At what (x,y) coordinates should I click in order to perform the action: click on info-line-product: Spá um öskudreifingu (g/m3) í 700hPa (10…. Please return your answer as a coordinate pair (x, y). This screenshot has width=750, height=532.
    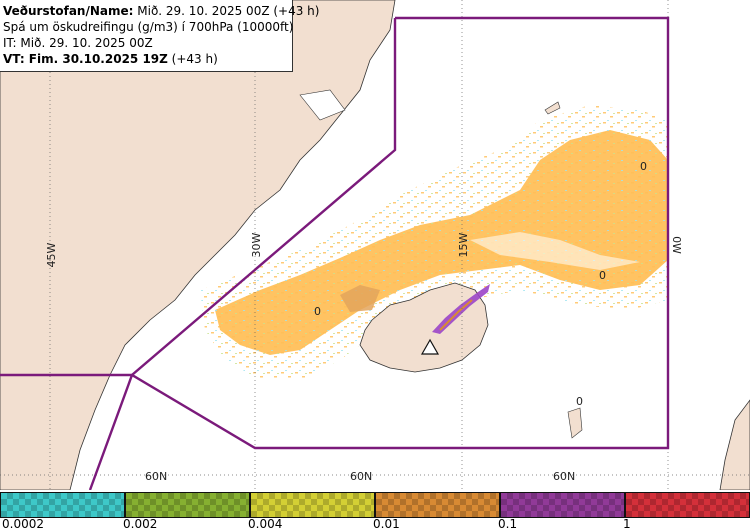
    Looking at the image, I should click on (148, 27).